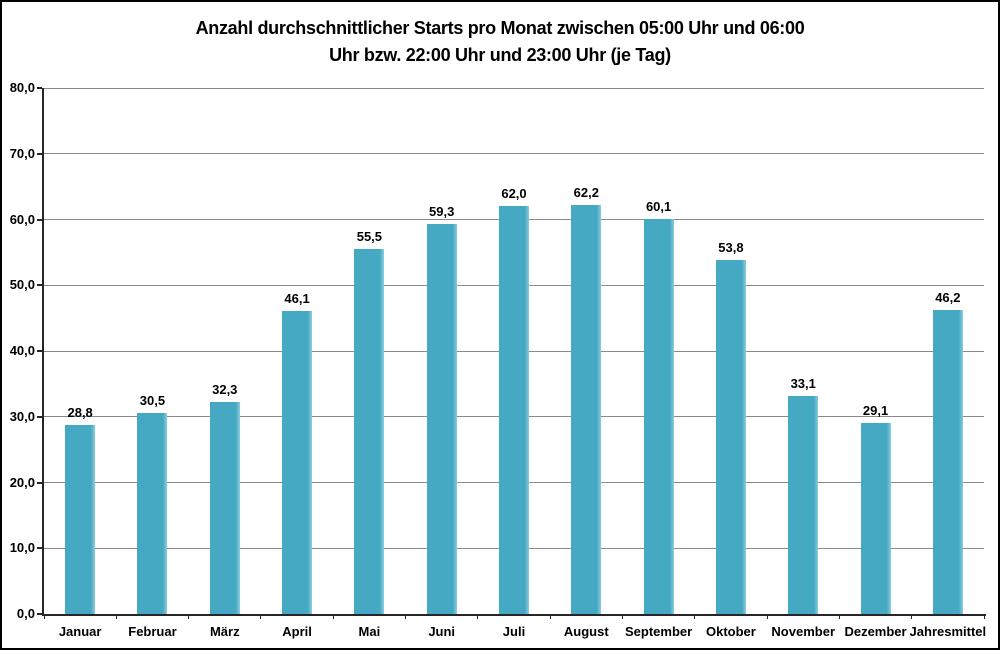  Describe the element at coordinates (658, 206) in the screenshot. I see `bar-value-label: 60,1` at that location.